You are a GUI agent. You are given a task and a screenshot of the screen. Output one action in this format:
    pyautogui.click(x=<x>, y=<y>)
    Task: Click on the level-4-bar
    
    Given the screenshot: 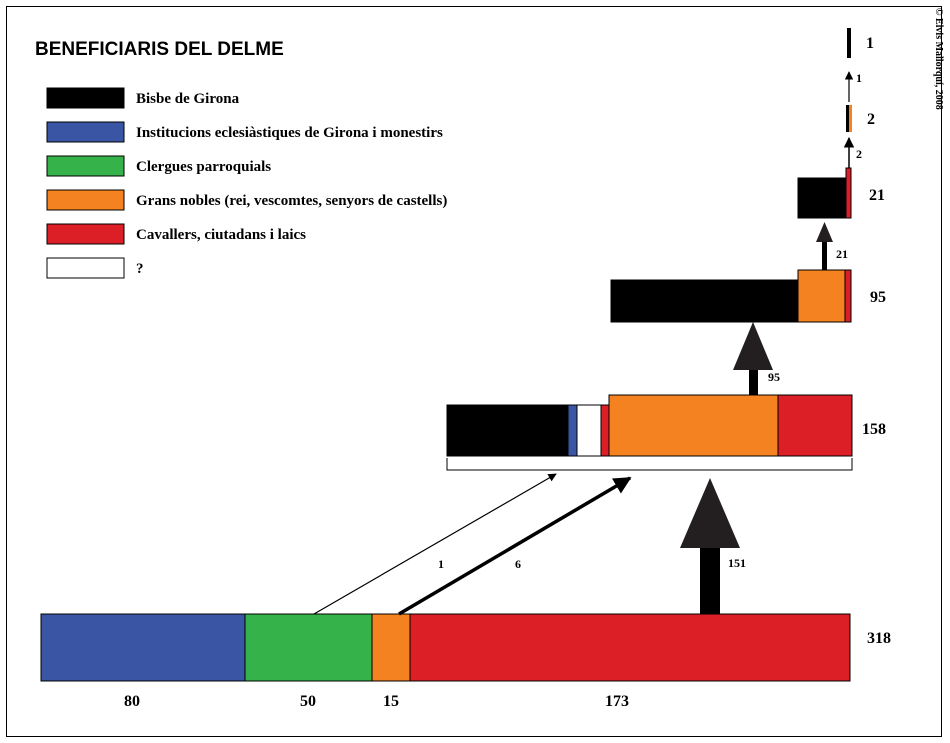 What is the action you would take?
    pyautogui.click(x=824, y=193)
    